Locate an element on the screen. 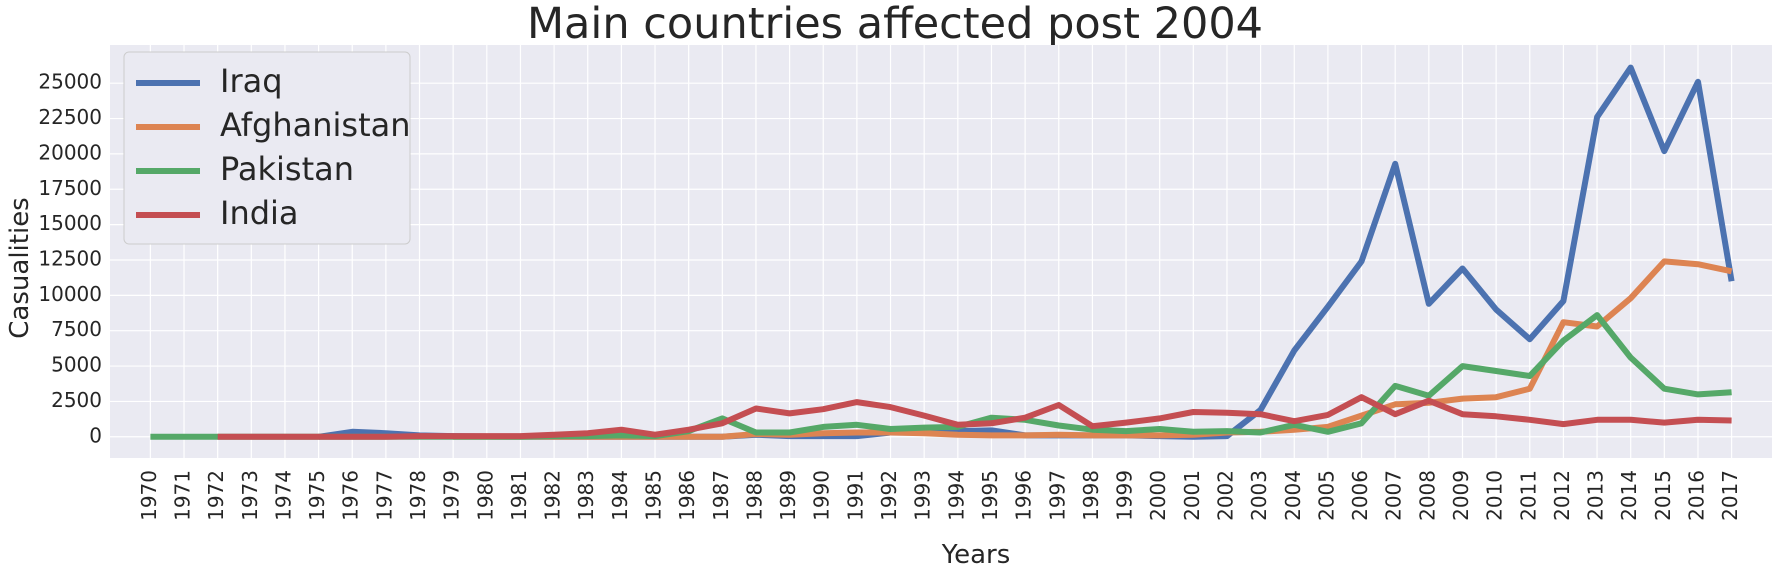 The height and width of the screenshot is (575, 1790). x-tick-label: 1970 is located at coordinates (149, 495).